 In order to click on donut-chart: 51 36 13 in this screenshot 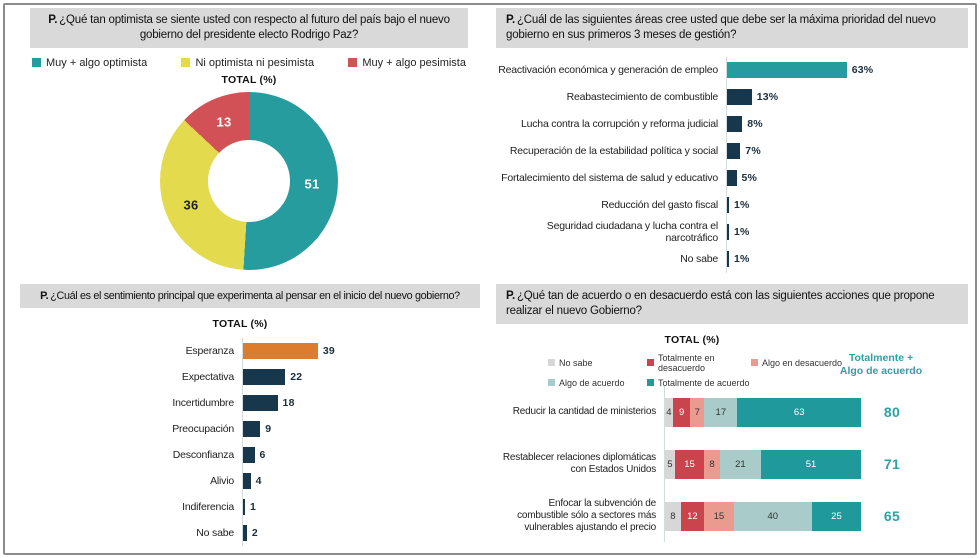, I will do `click(249, 180)`.